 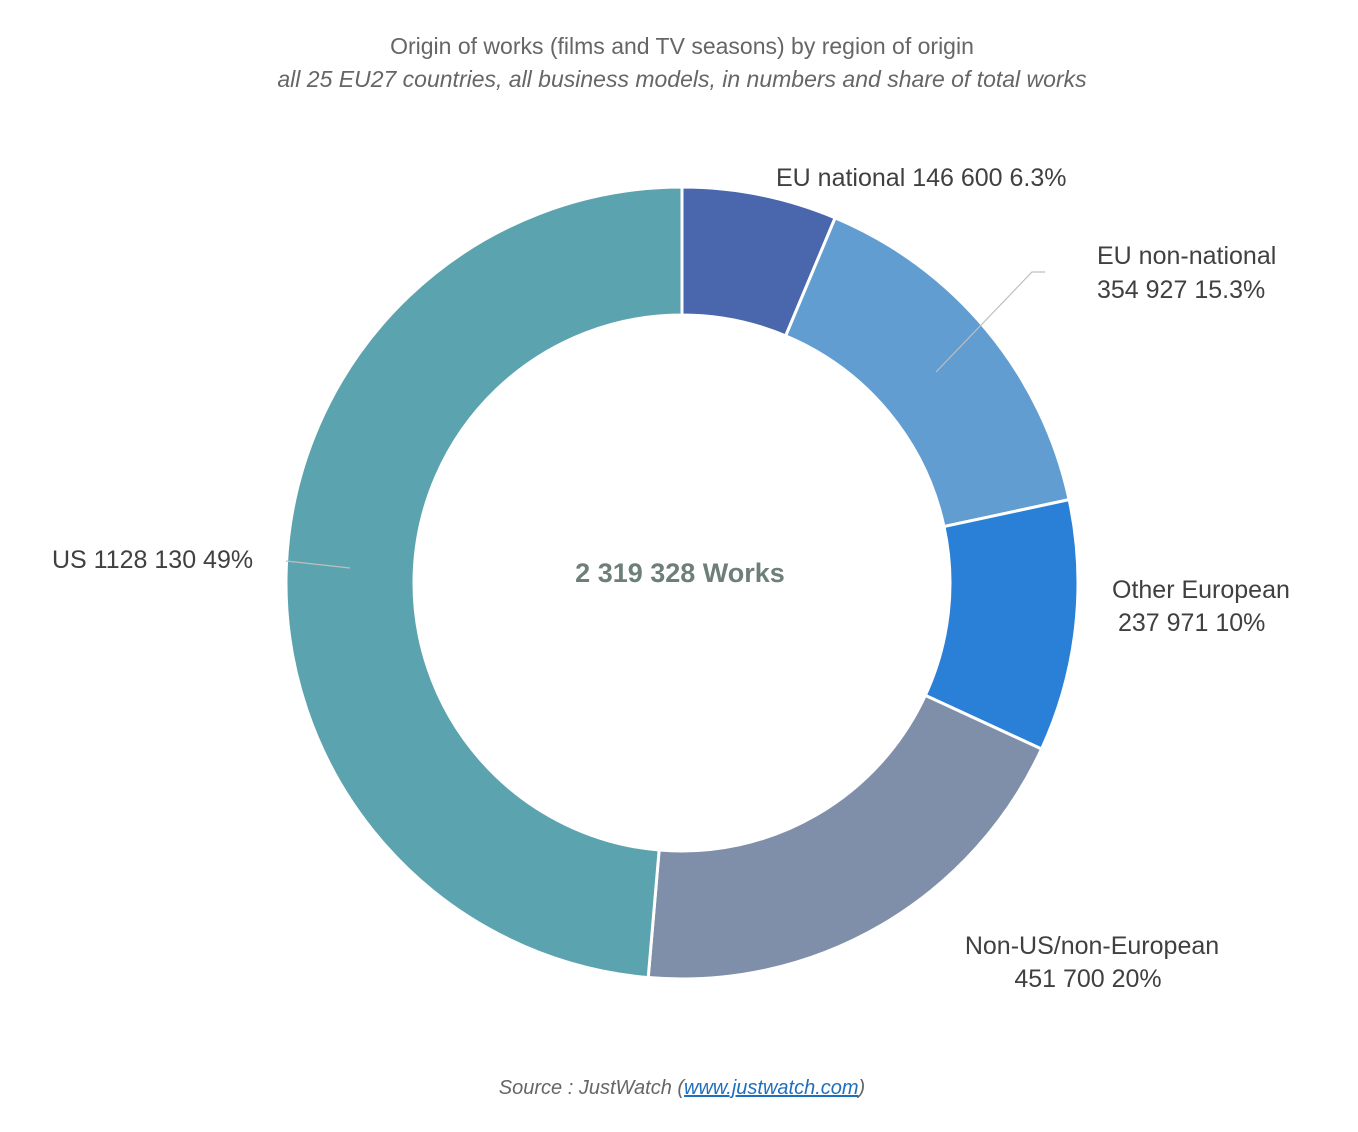 What do you see at coordinates (1186, 256) in the screenshot?
I see `slice-label-eu-non-national-1: EU non-national` at bounding box center [1186, 256].